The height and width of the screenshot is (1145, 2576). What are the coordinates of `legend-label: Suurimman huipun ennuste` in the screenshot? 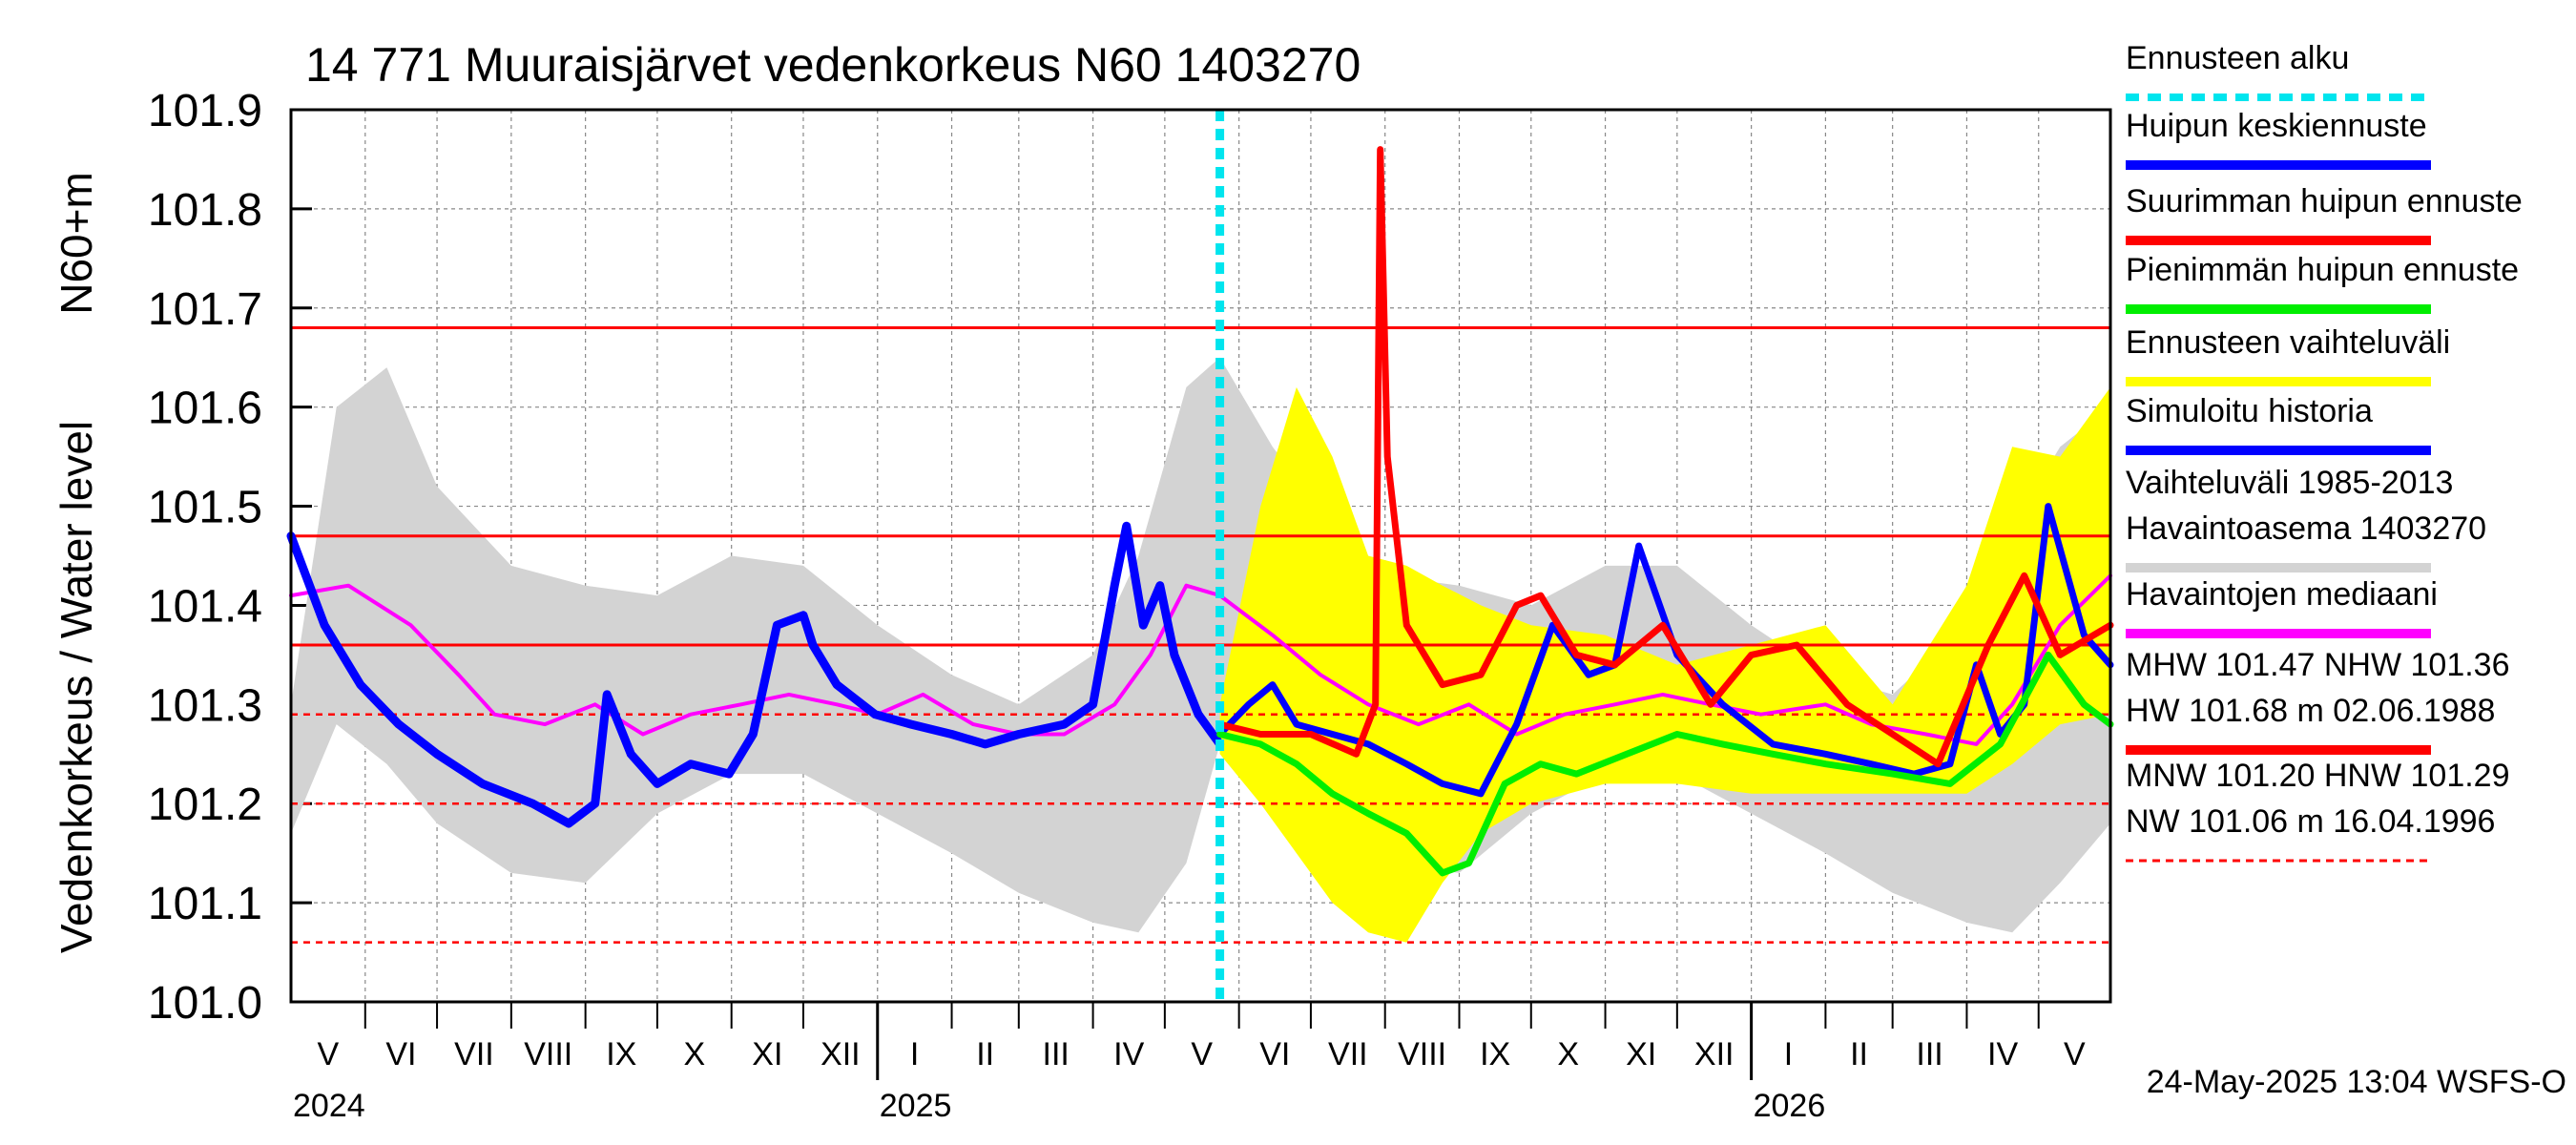 It's located at (2324, 201).